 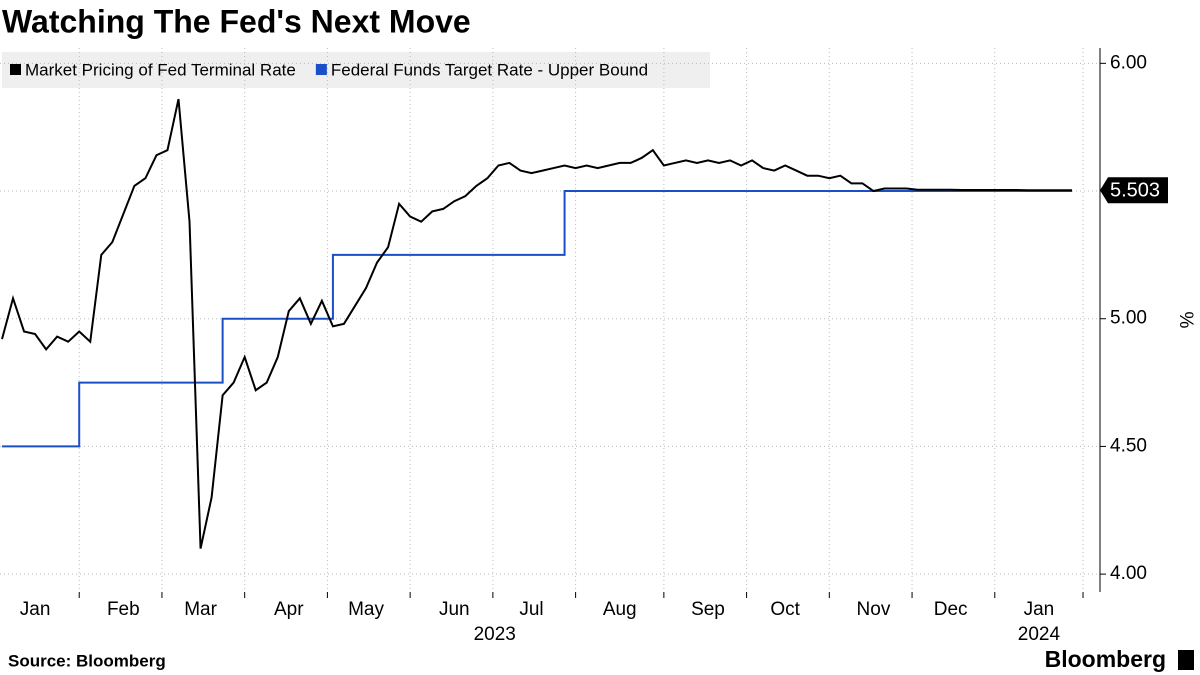 What do you see at coordinates (87, 660) in the screenshot?
I see `source: Source: Bloomberg` at bounding box center [87, 660].